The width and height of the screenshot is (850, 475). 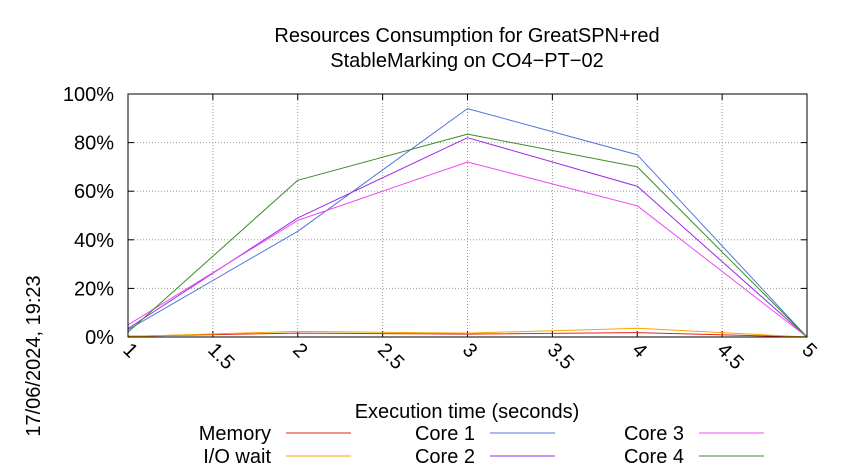 I want to click on chart-title-line-1: Resources Consumption for GreatSPN+red, so click(x=466, y=36).